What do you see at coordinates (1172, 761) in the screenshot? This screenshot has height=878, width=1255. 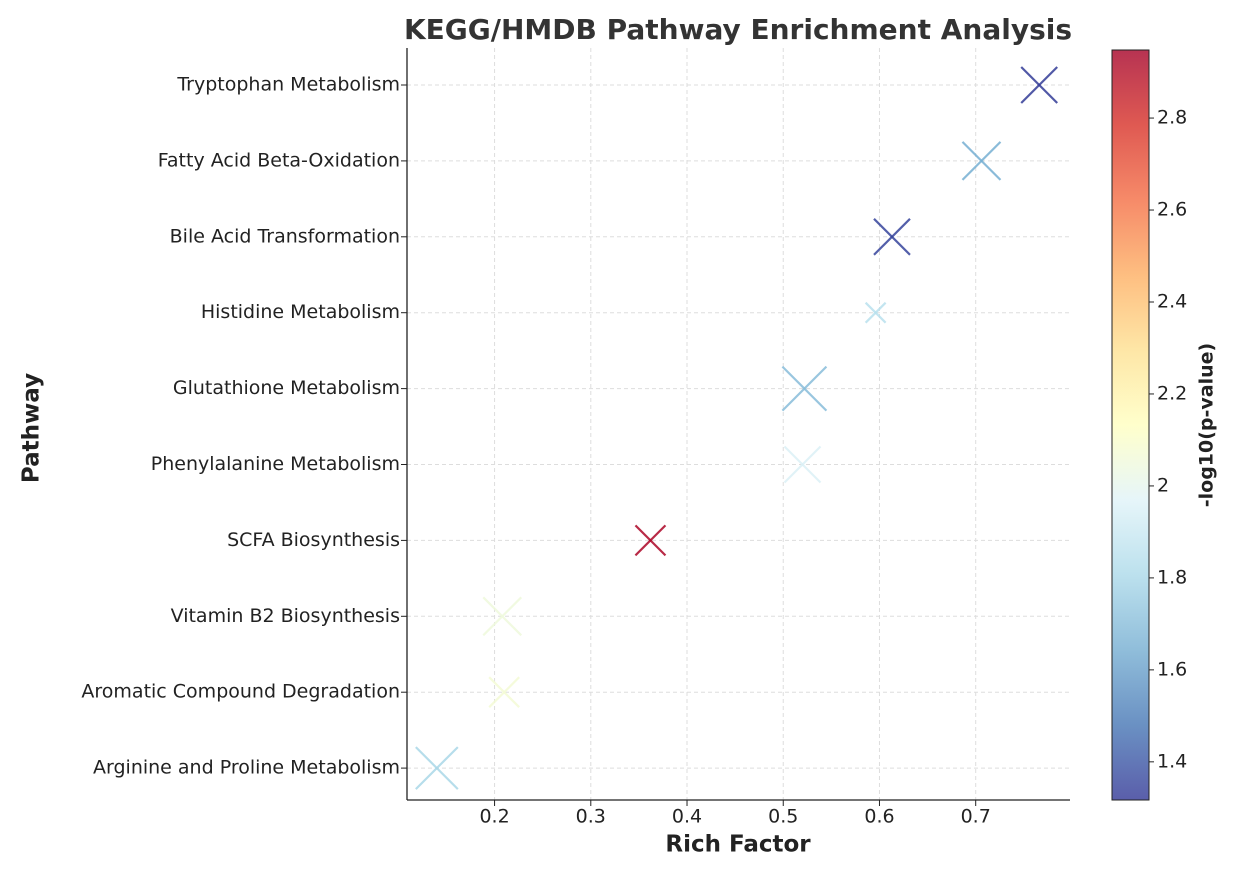 I see `colorbar-tick-label: 1.4` at bounding box center [1172, 761].